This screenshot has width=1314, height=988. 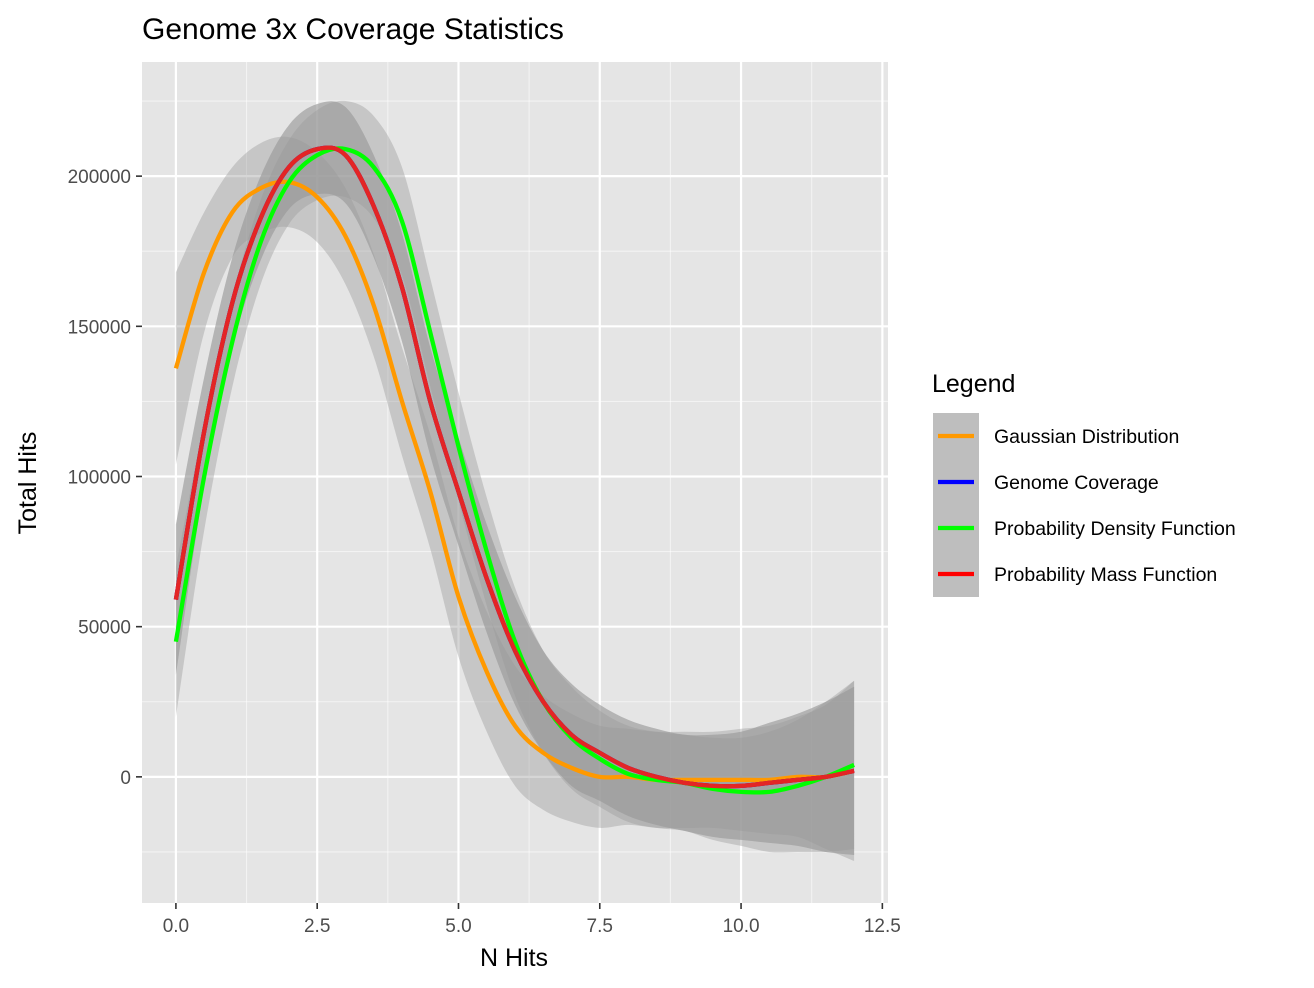 I want to click on x-axis-label: N Hits, so click(x=514, y=958).